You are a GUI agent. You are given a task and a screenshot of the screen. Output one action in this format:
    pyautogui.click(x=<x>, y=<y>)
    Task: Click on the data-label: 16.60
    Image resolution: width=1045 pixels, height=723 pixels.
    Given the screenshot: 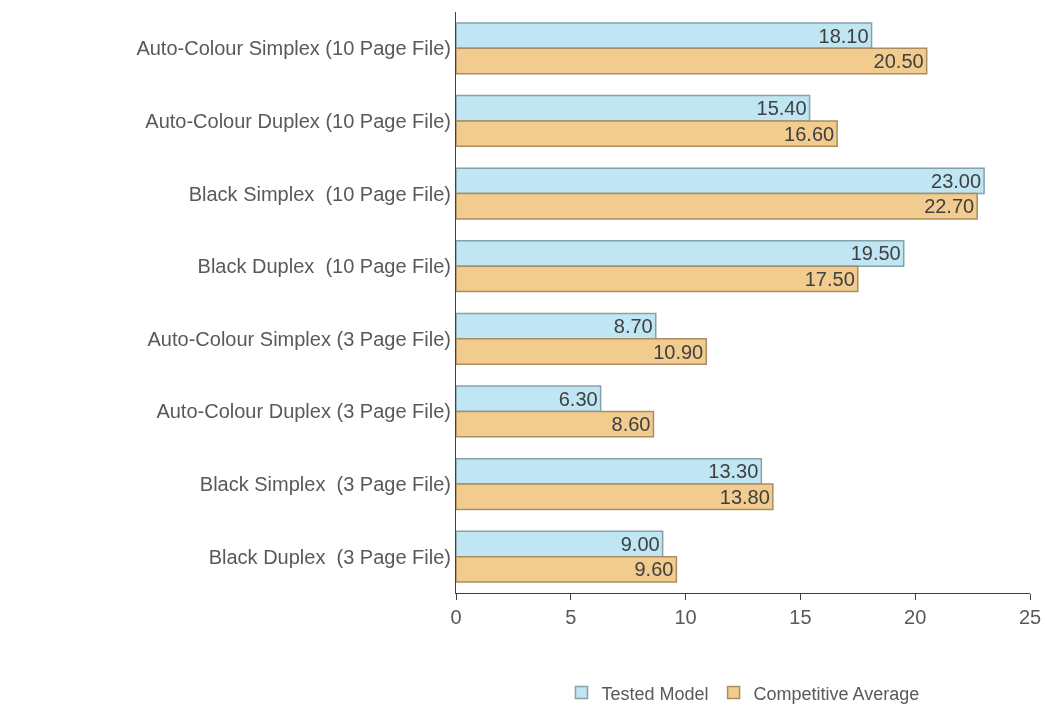 What is the action you would take?
    pyautogui.click(x=809, y=133)
    